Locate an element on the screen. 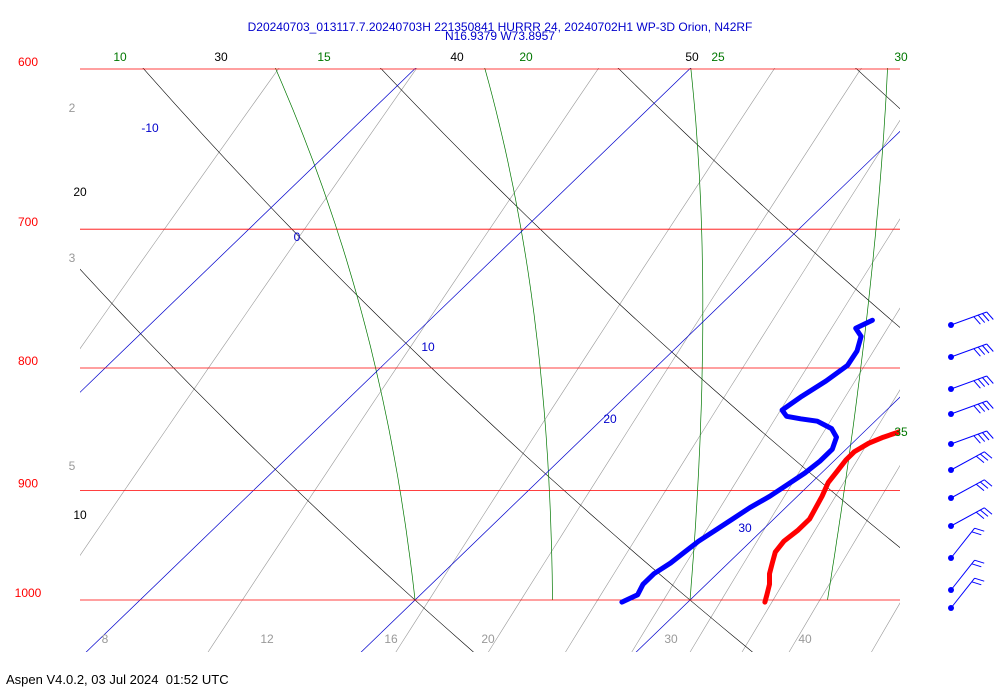 This screenshot has height=700, width=1000. pressure-label: 1000 is located at coordinates (28, 593).